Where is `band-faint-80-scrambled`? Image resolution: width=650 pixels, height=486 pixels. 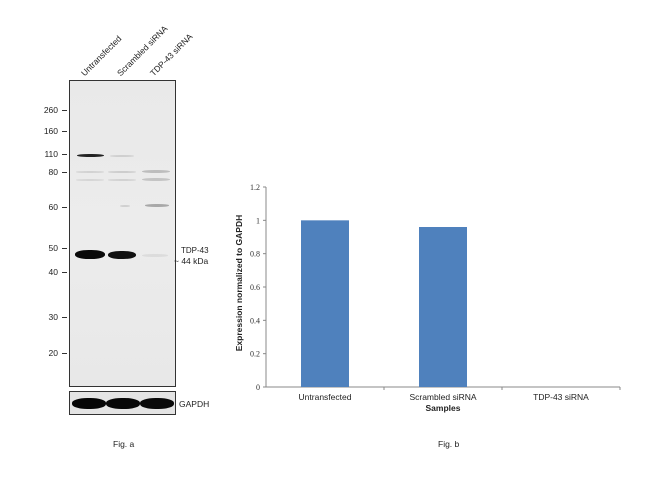 band-faint-80-scrambled is located at coordinates (122, 172).